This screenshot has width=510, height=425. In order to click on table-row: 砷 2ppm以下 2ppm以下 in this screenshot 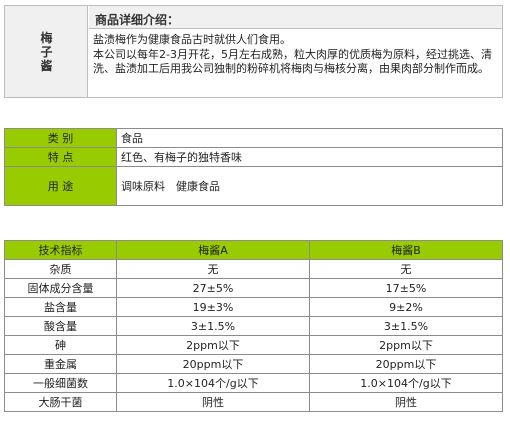, I will do `click(253, 345)`.